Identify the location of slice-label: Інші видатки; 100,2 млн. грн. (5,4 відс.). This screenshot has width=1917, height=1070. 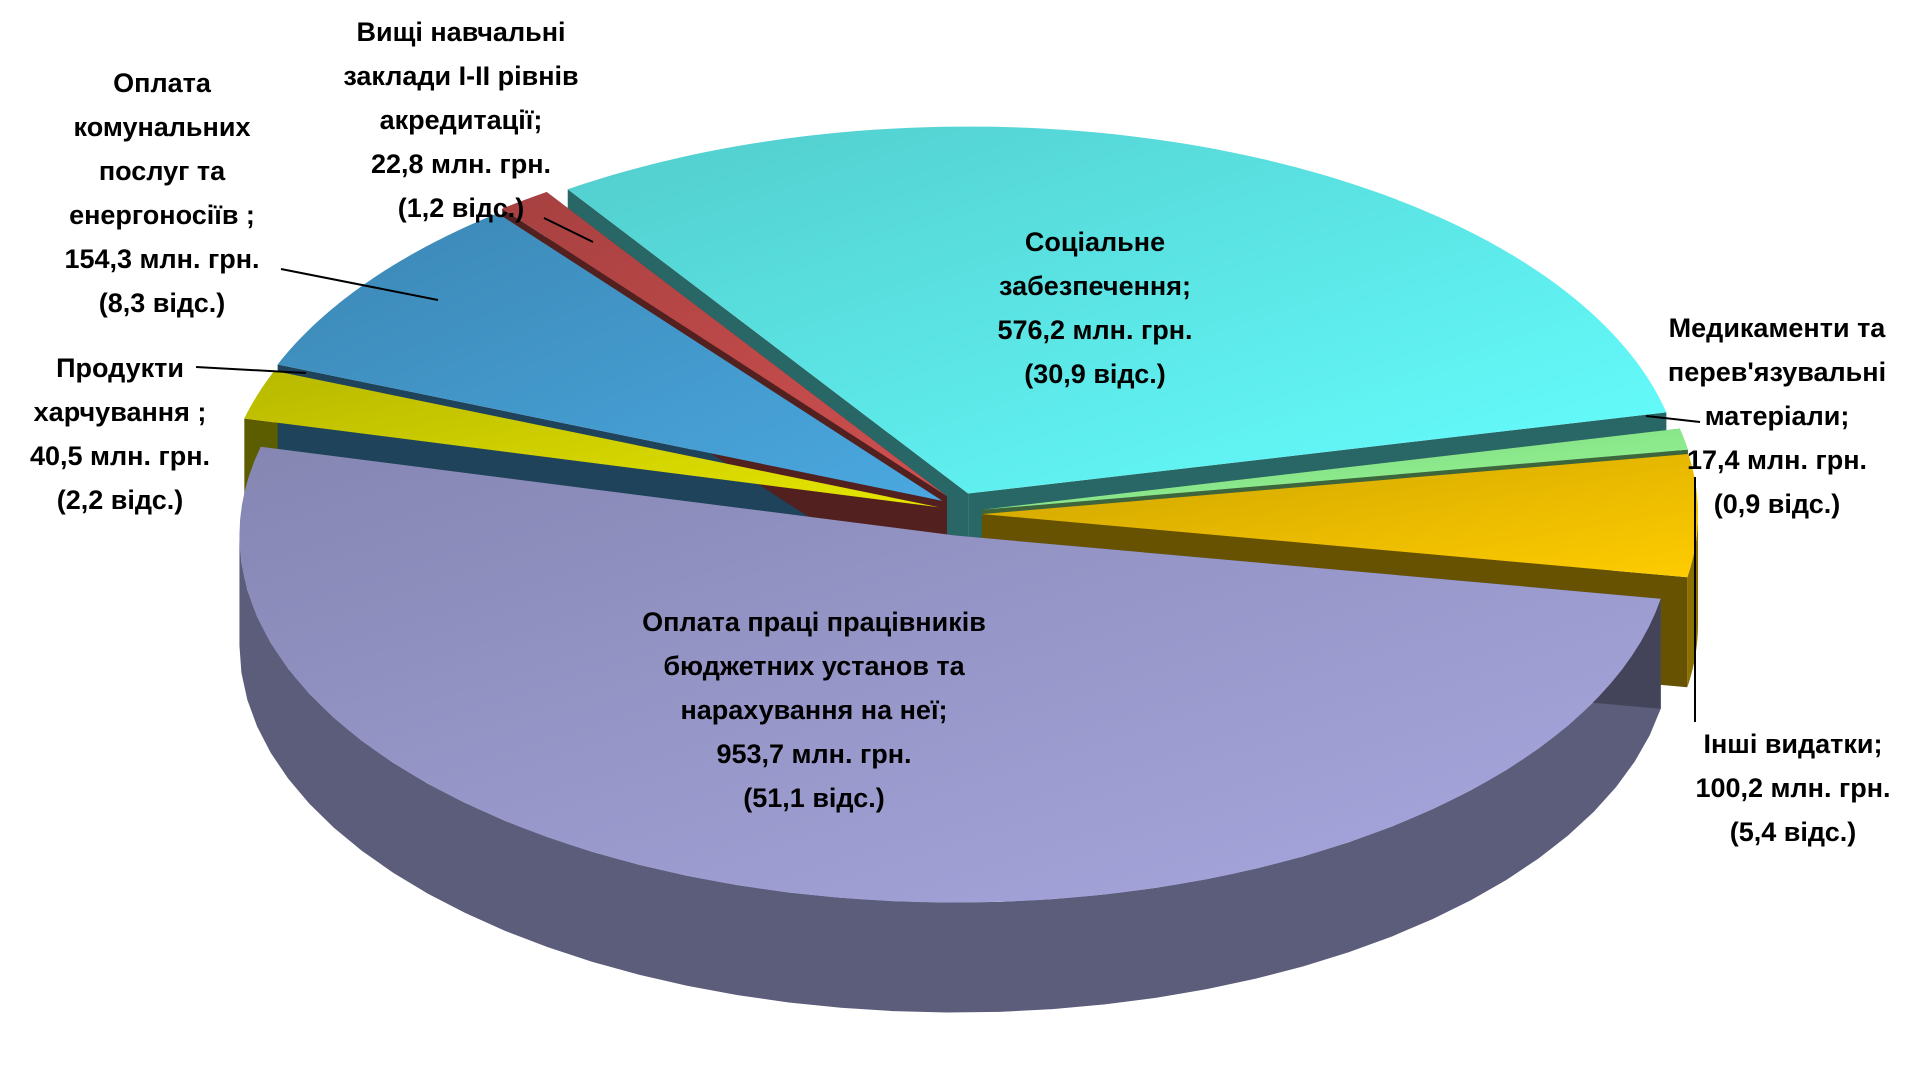
(1790, 788).